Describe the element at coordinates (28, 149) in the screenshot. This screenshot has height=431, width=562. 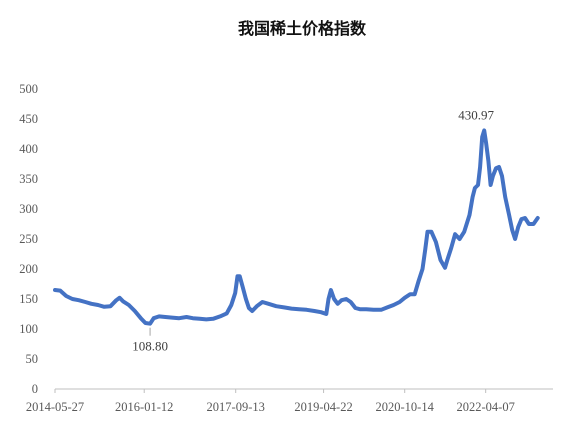
I see `y-tick-label: 400` at that location.